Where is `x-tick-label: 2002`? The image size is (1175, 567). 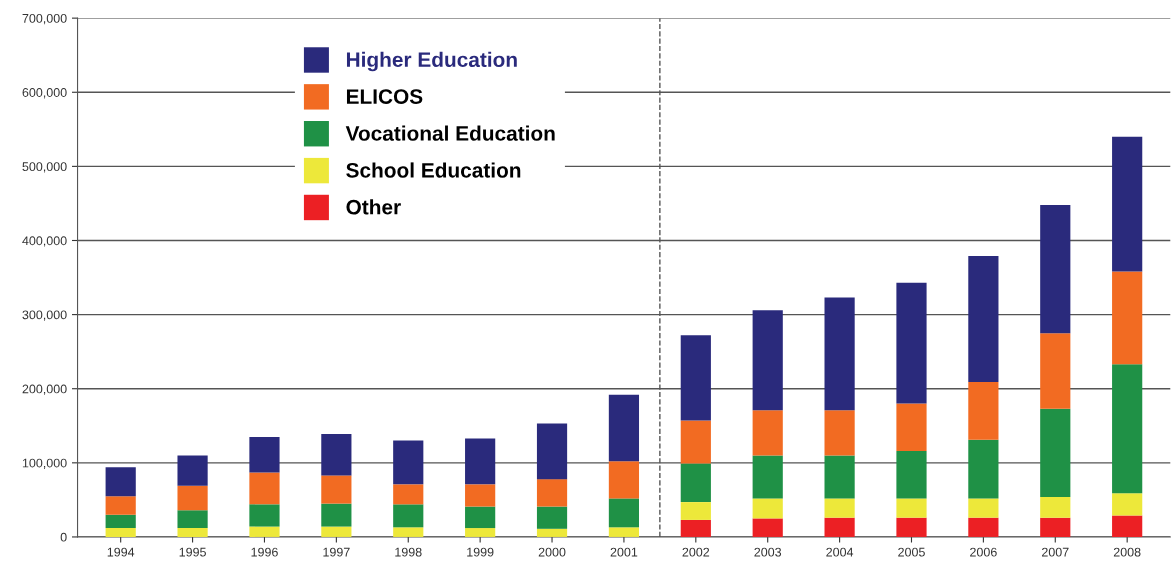 x-tick-label: 2002 is located at coordinates (696, 552).